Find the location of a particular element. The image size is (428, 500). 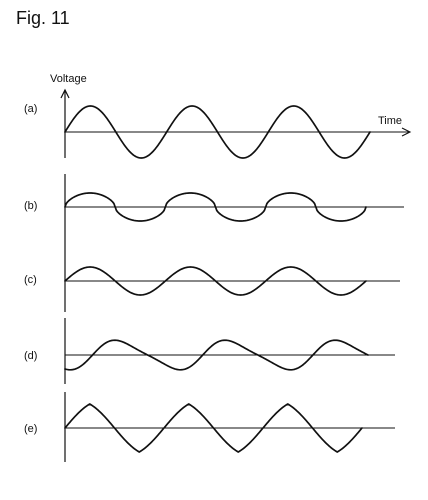

panel-1: (a) is located at coordinates (218, 123).